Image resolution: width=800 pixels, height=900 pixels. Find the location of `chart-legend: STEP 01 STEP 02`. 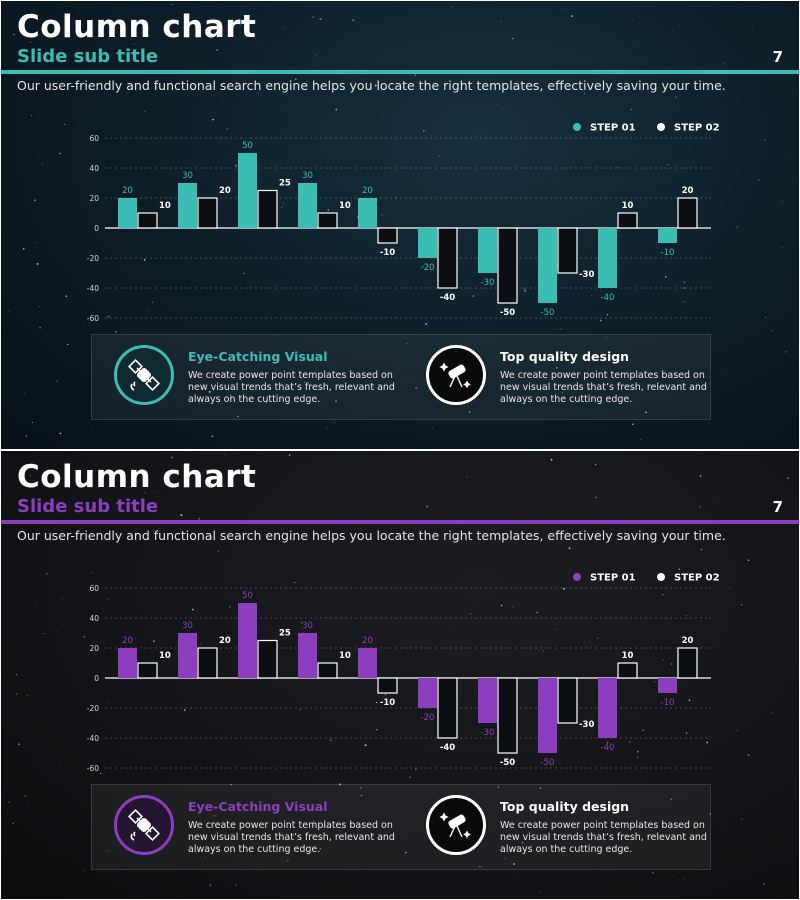

chart-legend: STEP 01 STEP 02 is located at coordinates (646, 578).